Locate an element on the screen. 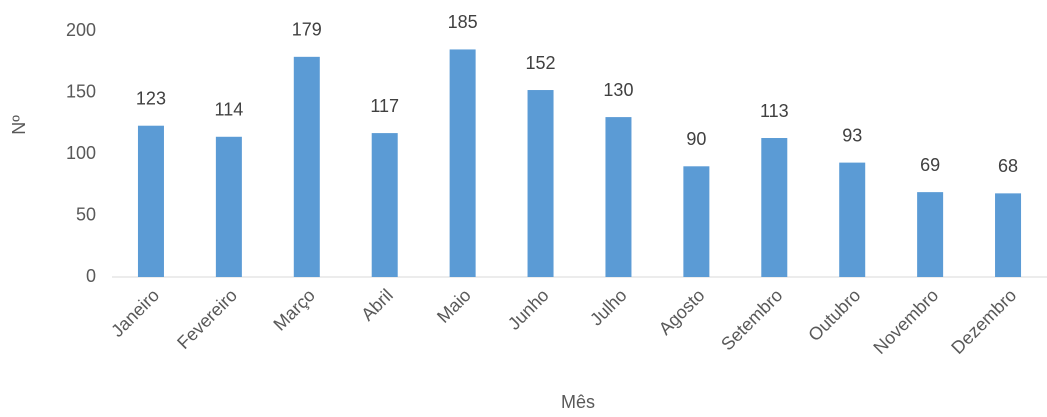 This screenshot has height=417, width=1047. y-tick-label: 100 is located at coordinates (81, 153).